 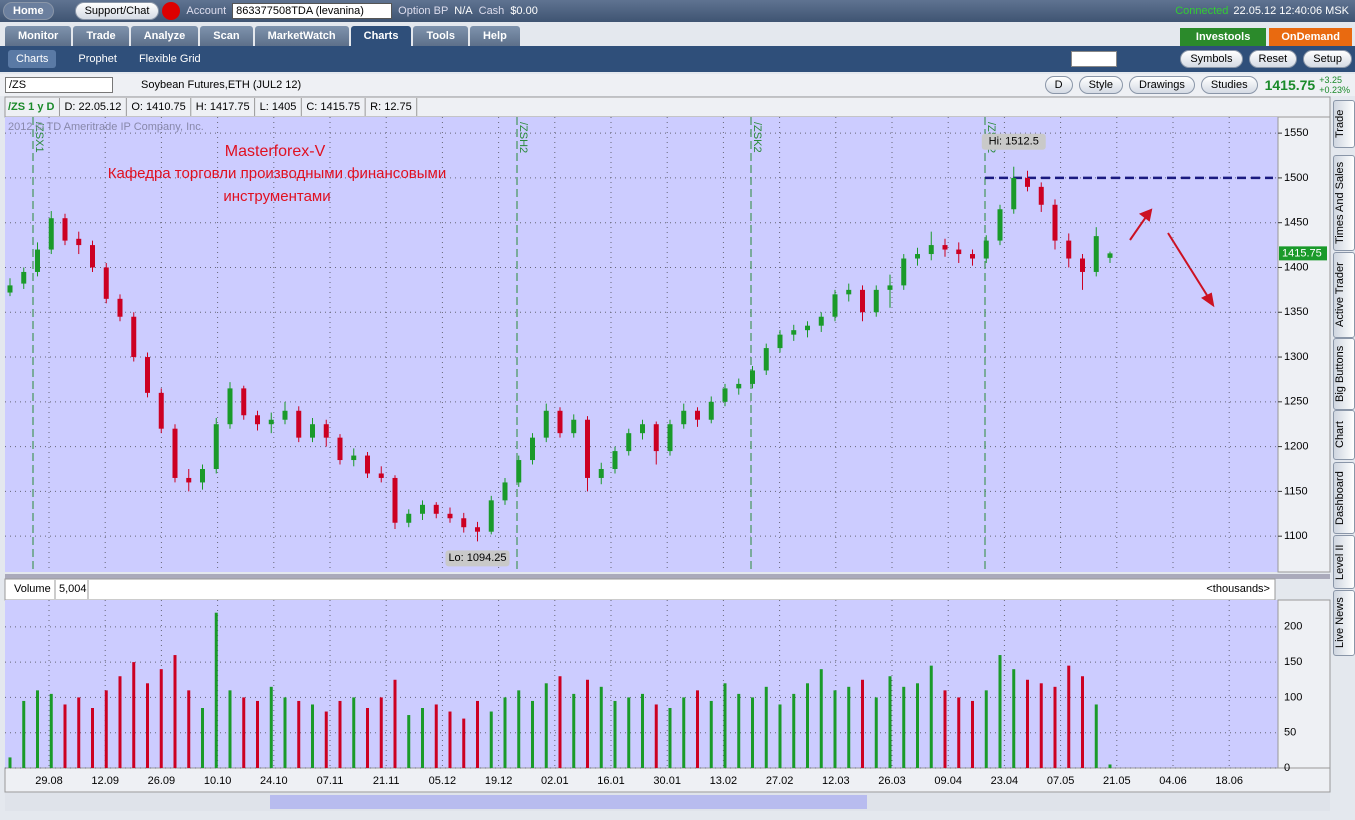 I want to click on side-tab: Dashboard, so click(x=1344, y=498).